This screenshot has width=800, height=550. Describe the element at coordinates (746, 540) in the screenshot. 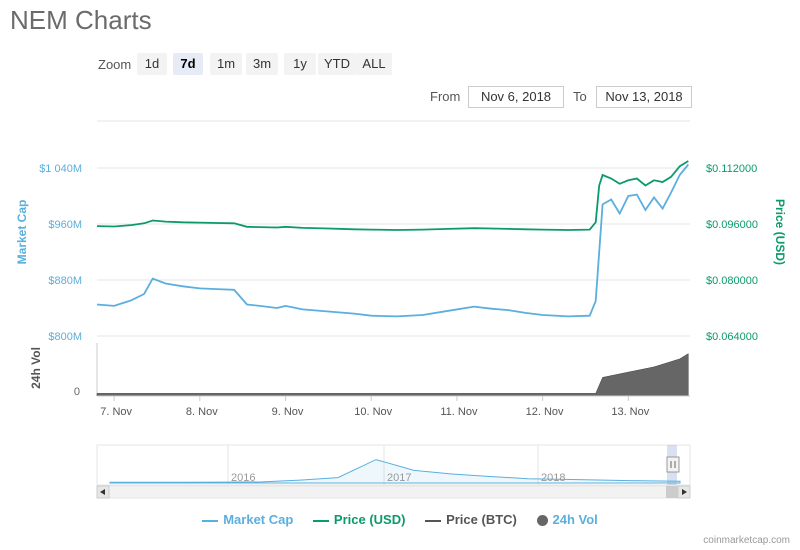

I see `credits-link: coinmarketcap.com` at that location.